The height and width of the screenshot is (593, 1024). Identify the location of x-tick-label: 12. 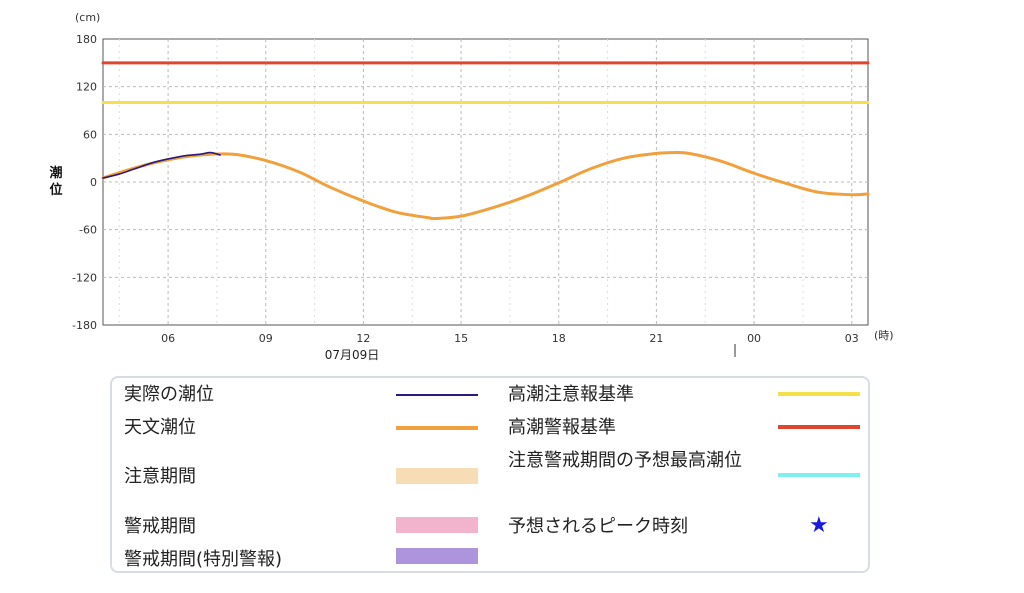
(363, 338).